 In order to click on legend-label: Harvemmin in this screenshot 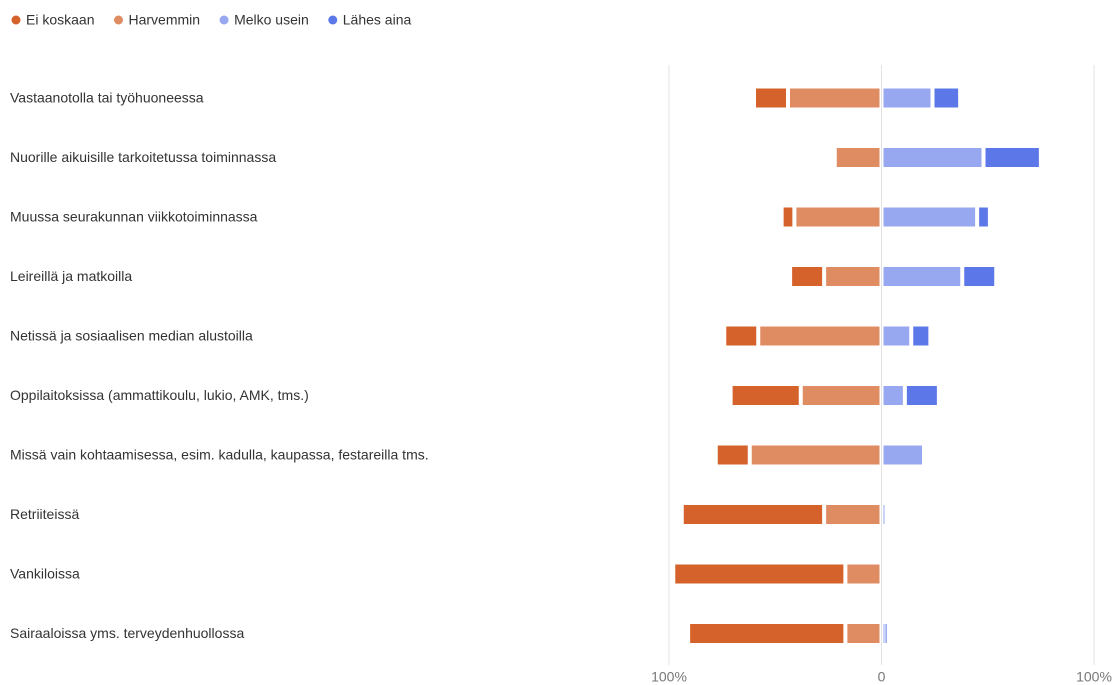, I will do `click(164, 20)`.